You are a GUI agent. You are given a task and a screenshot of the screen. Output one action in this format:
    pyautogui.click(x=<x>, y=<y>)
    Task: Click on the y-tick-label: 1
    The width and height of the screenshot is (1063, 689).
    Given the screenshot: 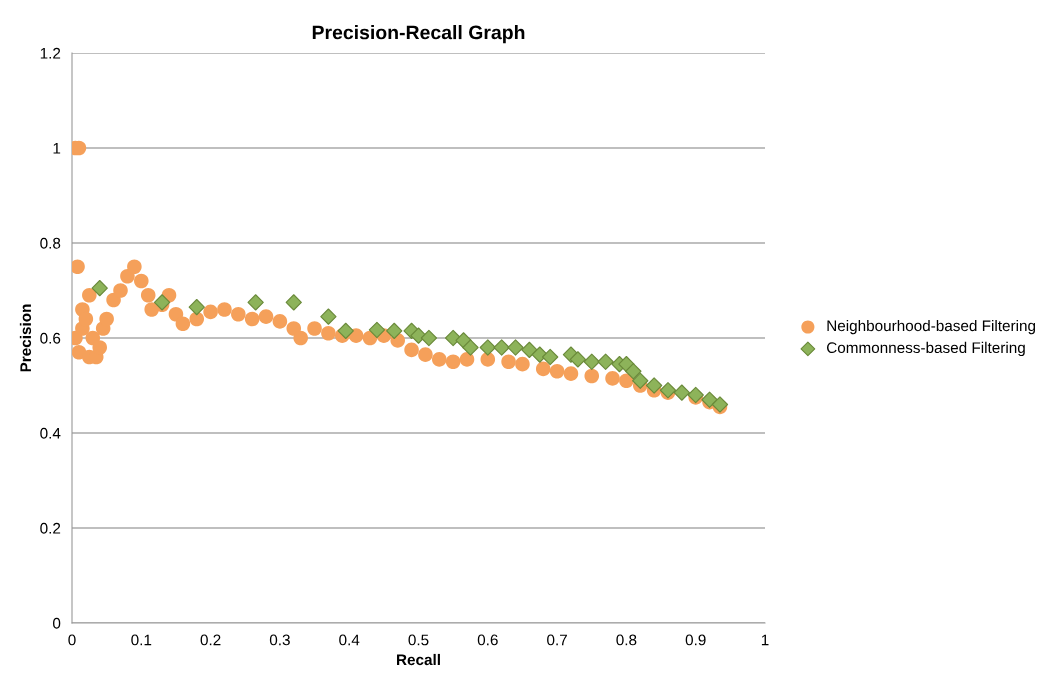 What is the action you would take?
    pyautogui.click(x=57, y=148)
    